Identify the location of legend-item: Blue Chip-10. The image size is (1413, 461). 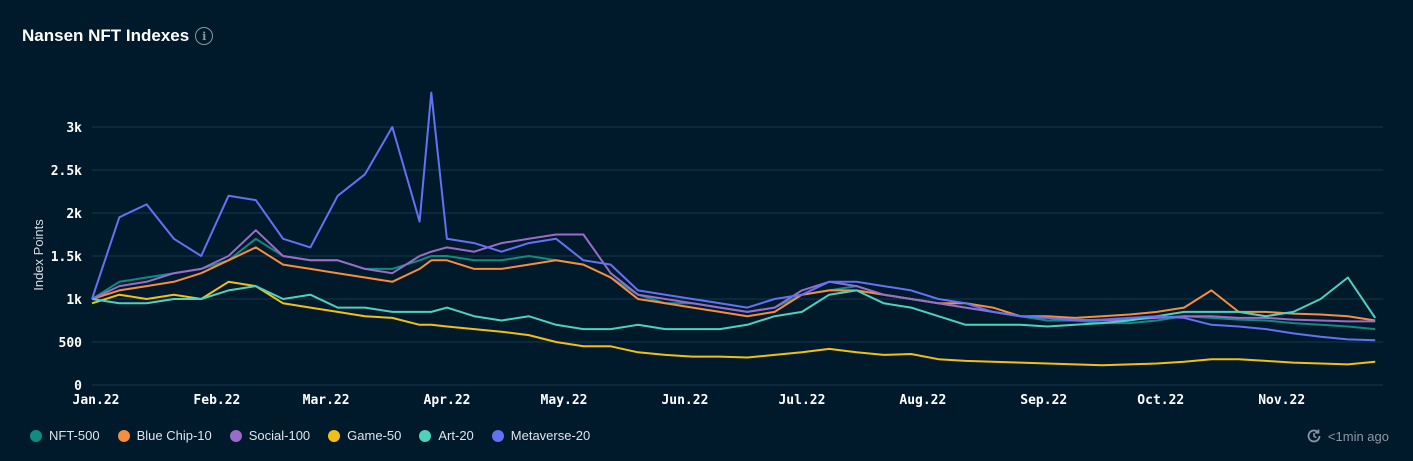
(164, 435).